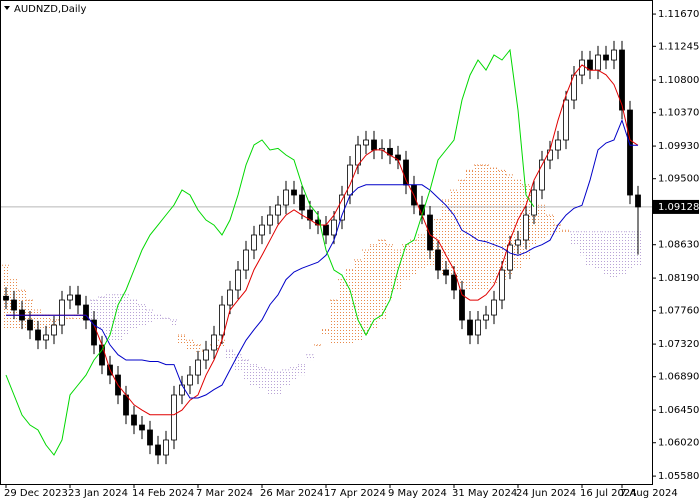 The height and width of the screenshot is (500, 700). I want to click on y-tick-label: 1.05580, so click(678, 476).